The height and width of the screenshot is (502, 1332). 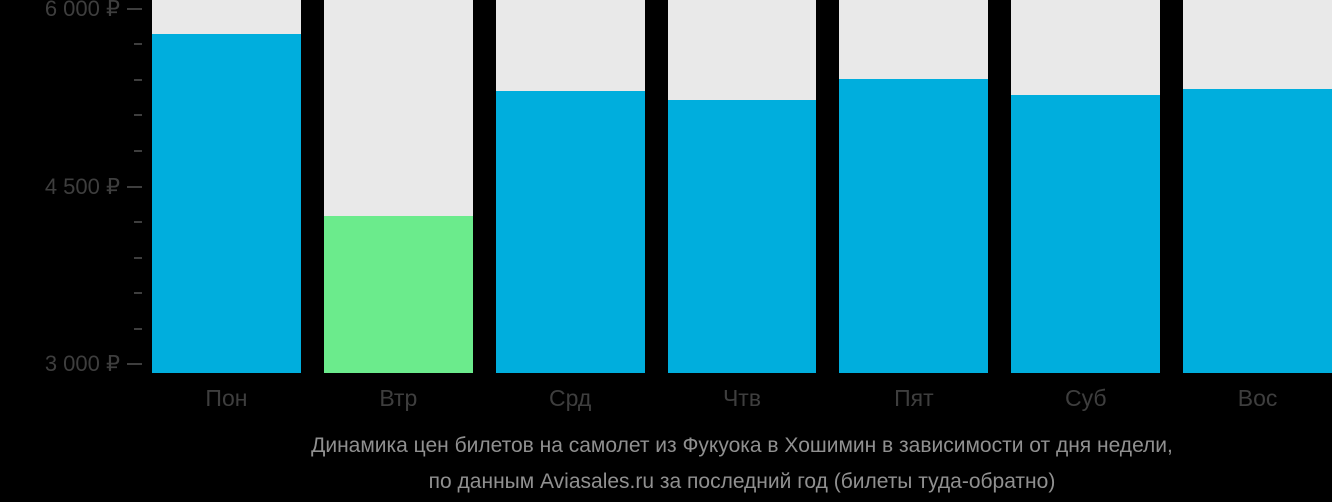 What do you see at coordinates (1257, 231) in the screenshot?
I see `price-bar-Вос` at bounding box center [1257, 231].